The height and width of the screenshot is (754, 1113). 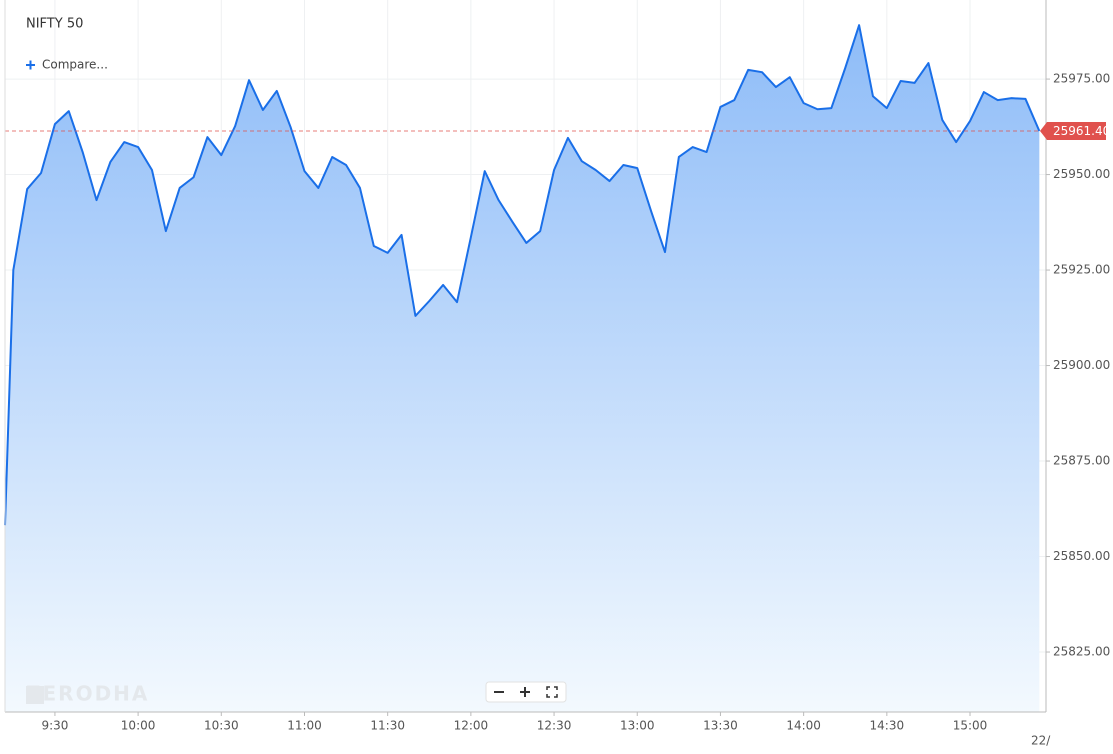 What do you see at coordinates (1081, 131) in the screenshot?
I see `last-price-label: 25961.40` at bounding box center [1081, 131].